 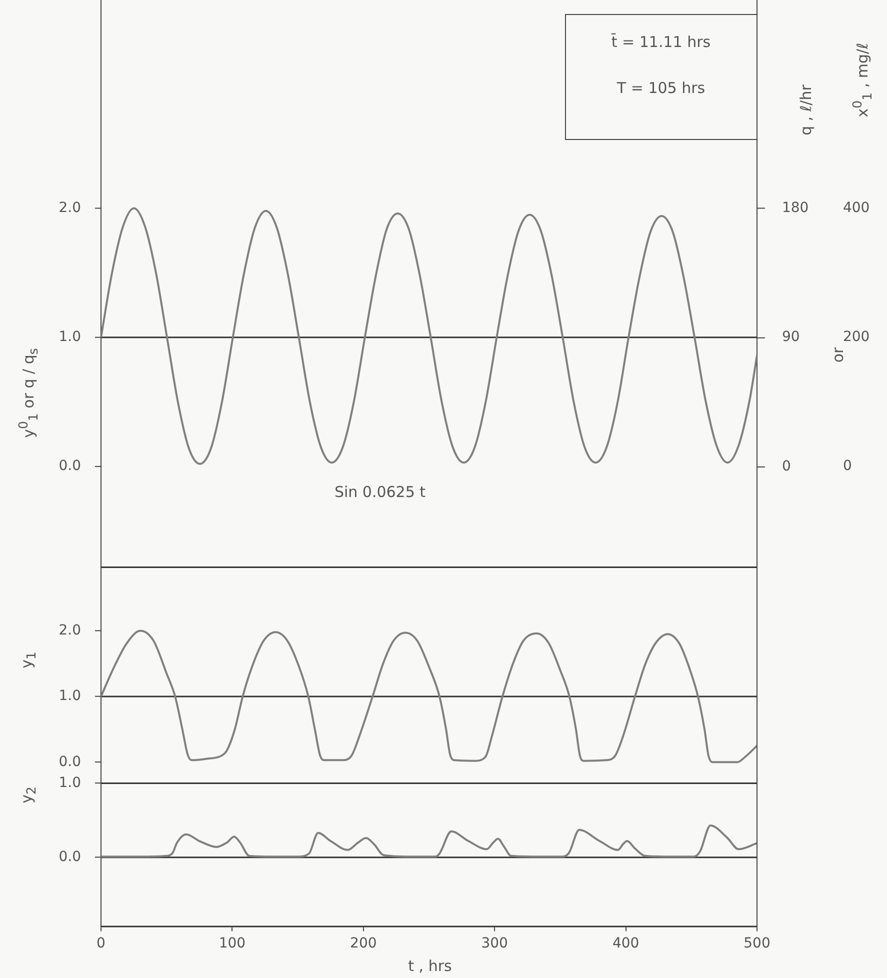 What do you see at coordinates (856, 208) in the screenshot?
I see `y3-tick-label: 400` at bounding box center [856, 208].